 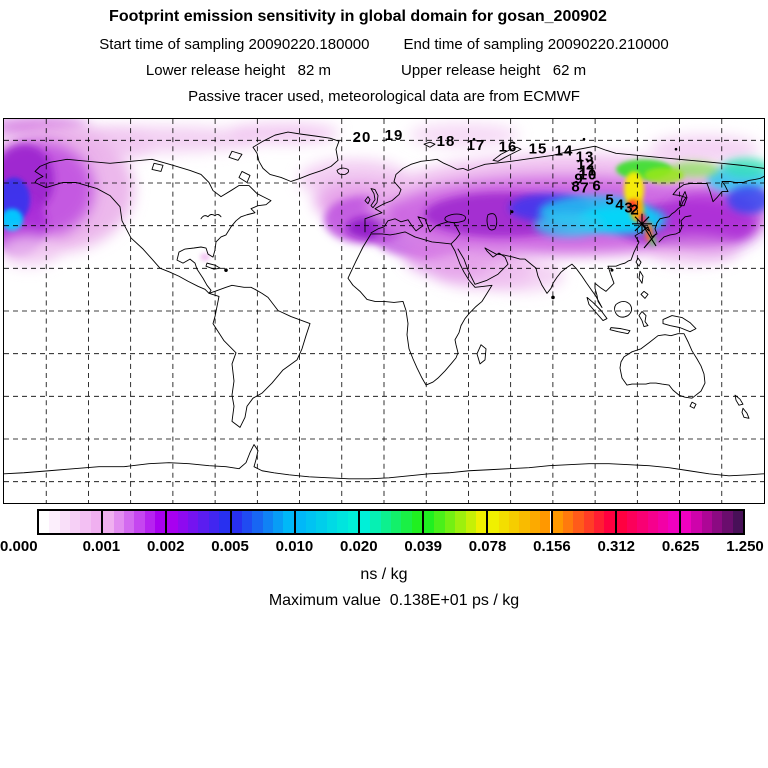 What do you see at coordinates (578, 178) in the screenshot?
I see `trajectory-hour-label: 9` at bounding box center [578, 178].